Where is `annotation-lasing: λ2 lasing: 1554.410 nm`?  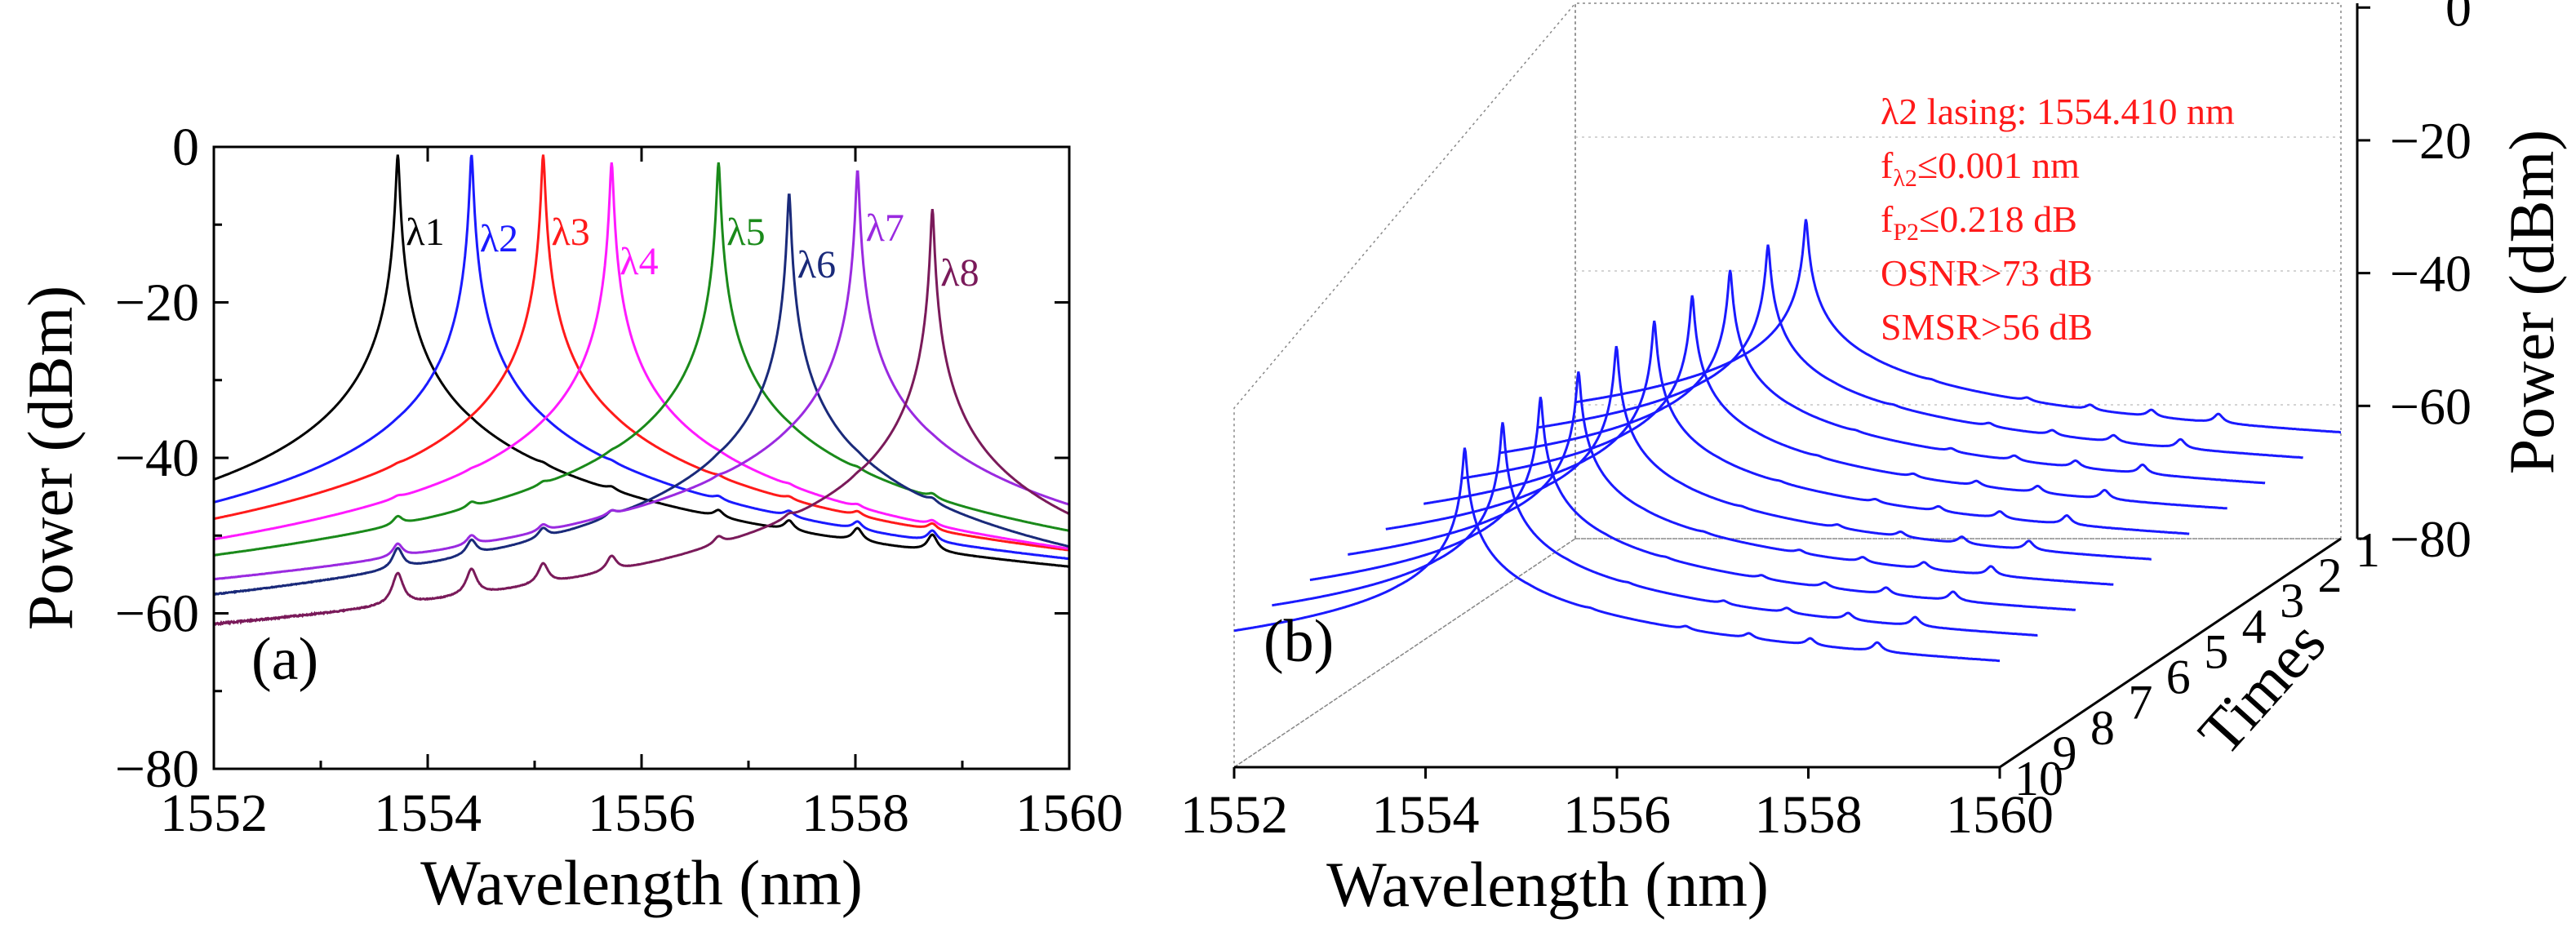 annotation-lasing: λ2 lasing: 1554.410 nm is located at coordinates (2058, 111).